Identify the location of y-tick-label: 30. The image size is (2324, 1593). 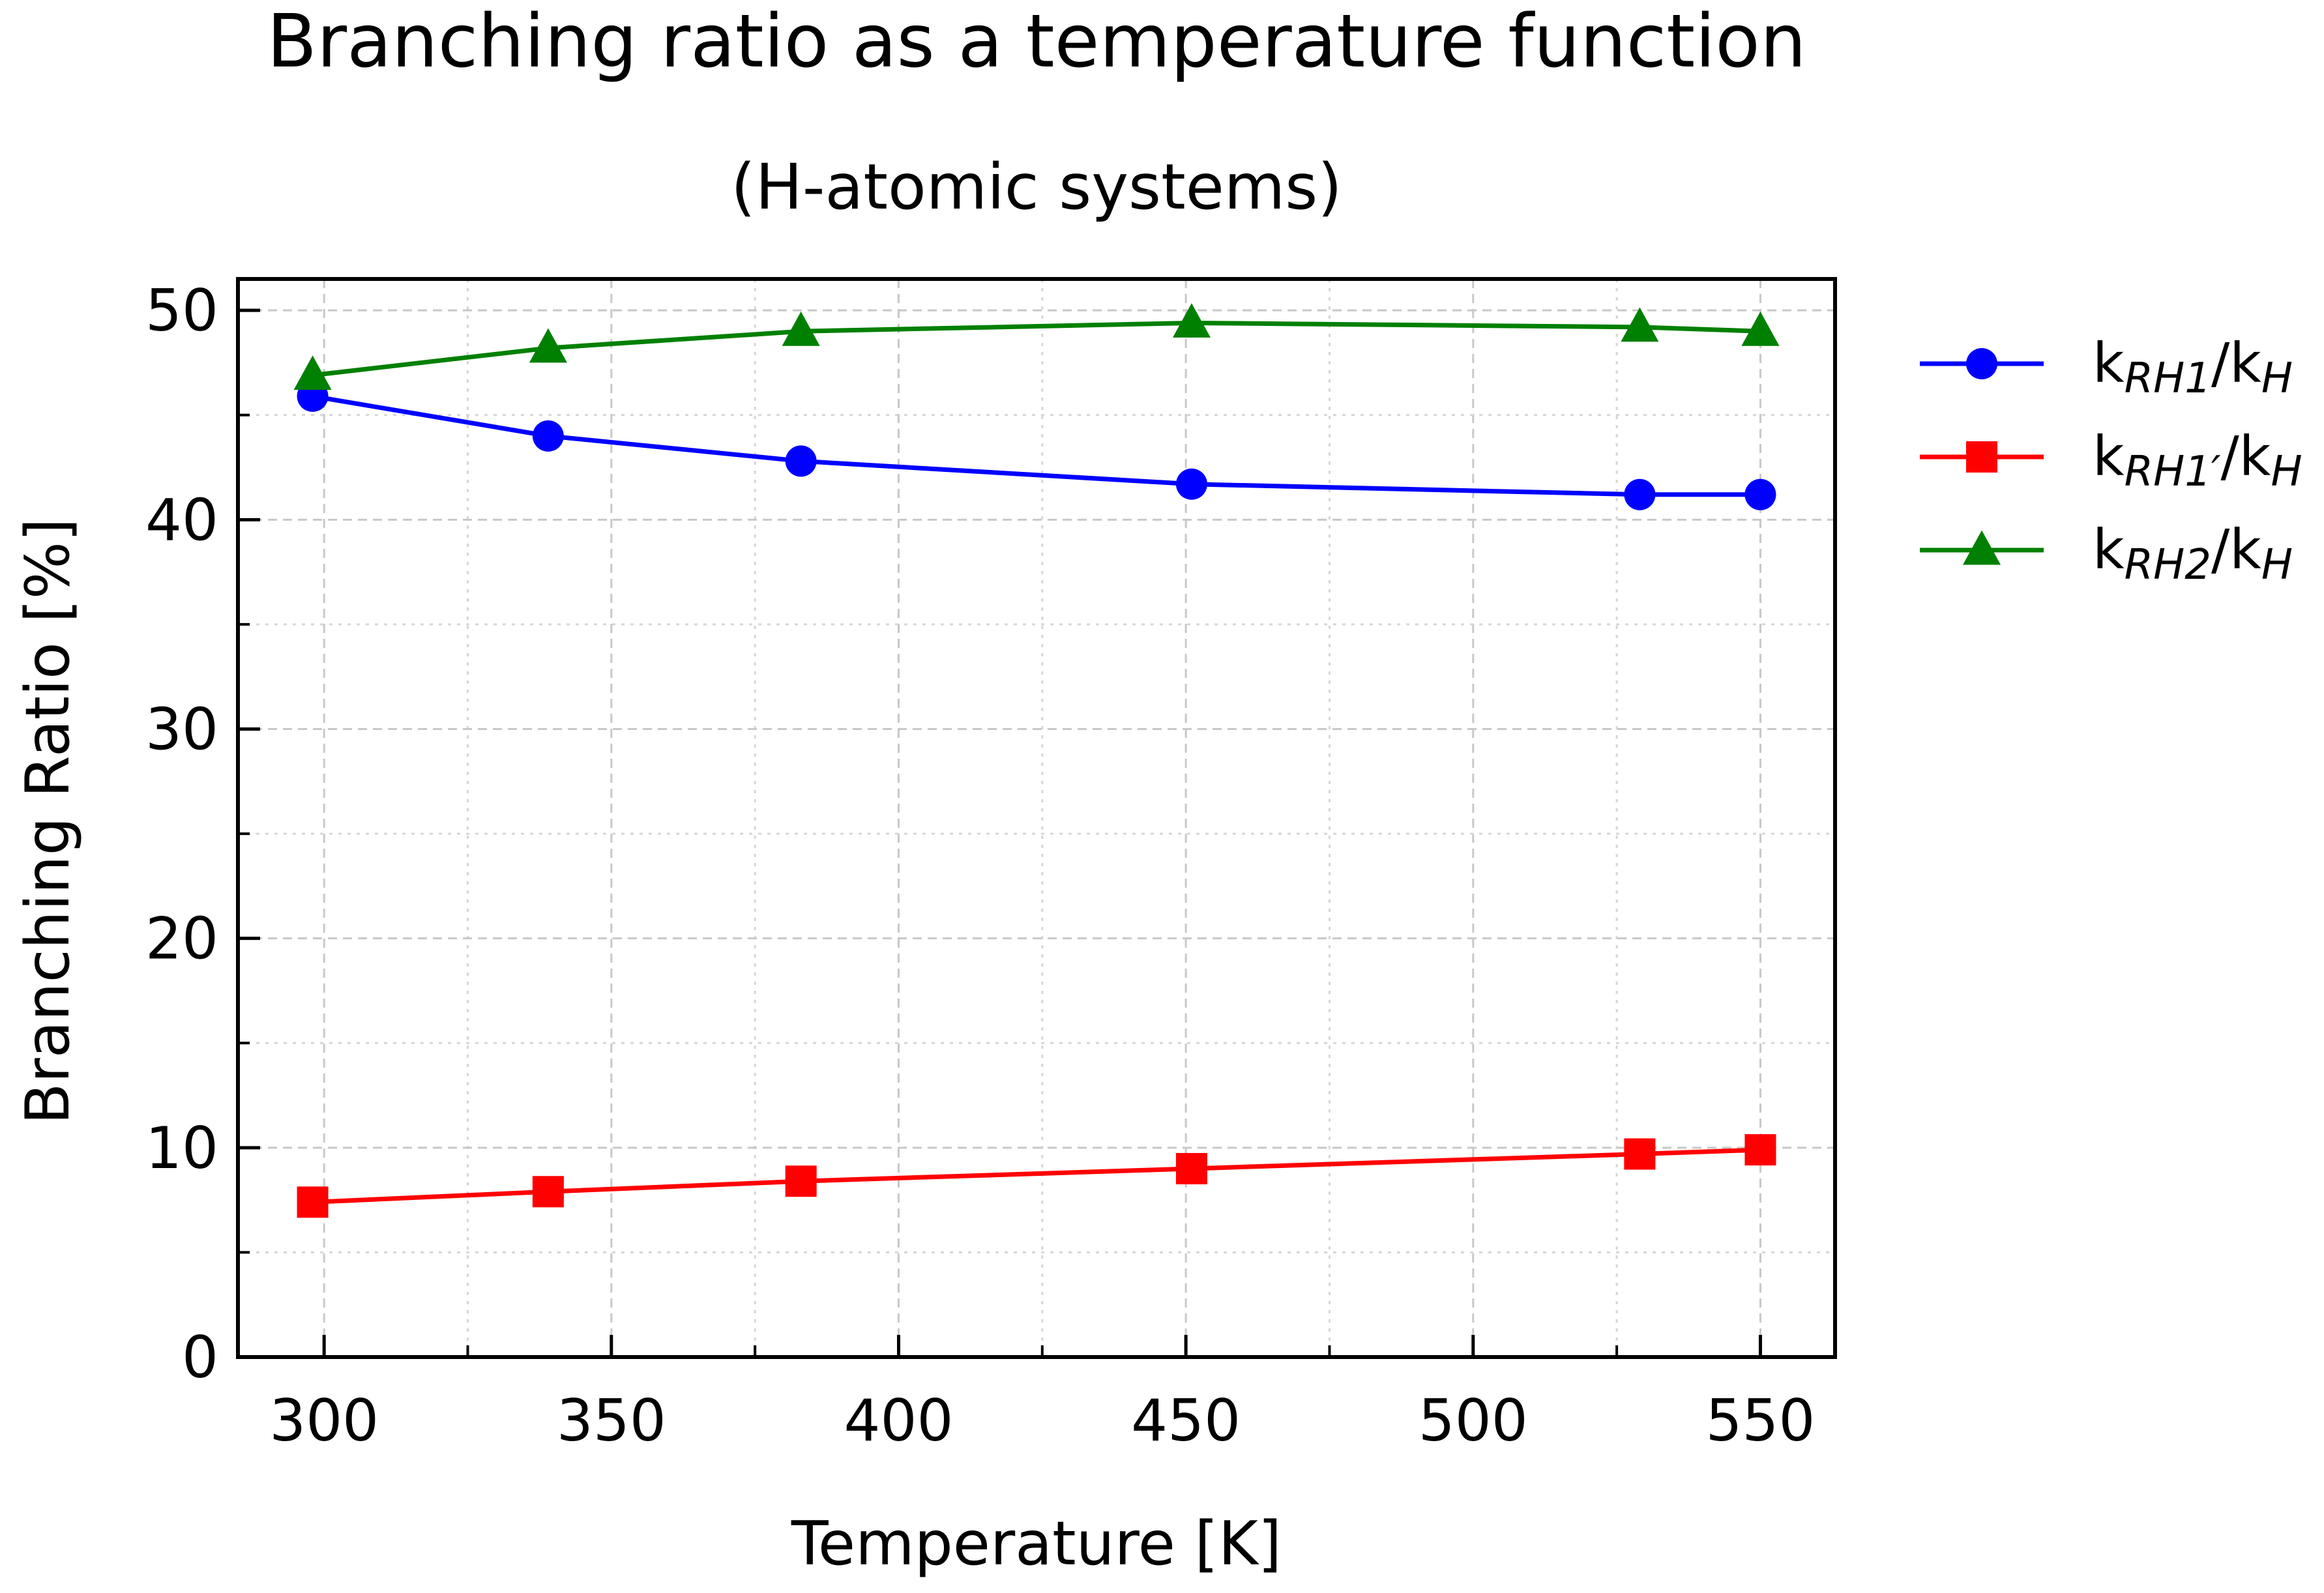
(181, 730).